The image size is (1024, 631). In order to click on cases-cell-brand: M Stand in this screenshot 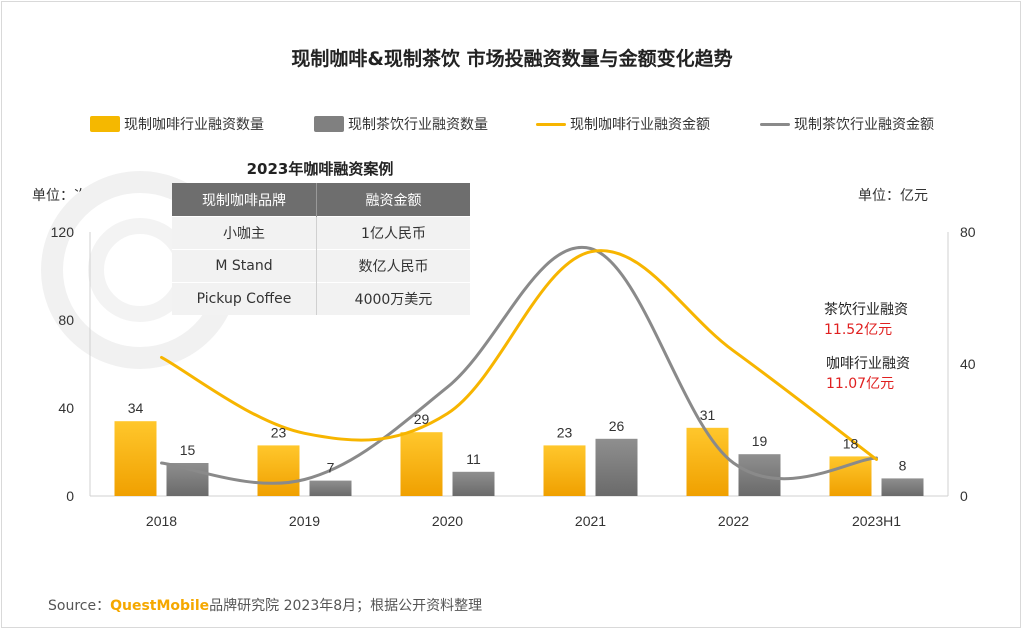, I will do `click(244, 266)`.